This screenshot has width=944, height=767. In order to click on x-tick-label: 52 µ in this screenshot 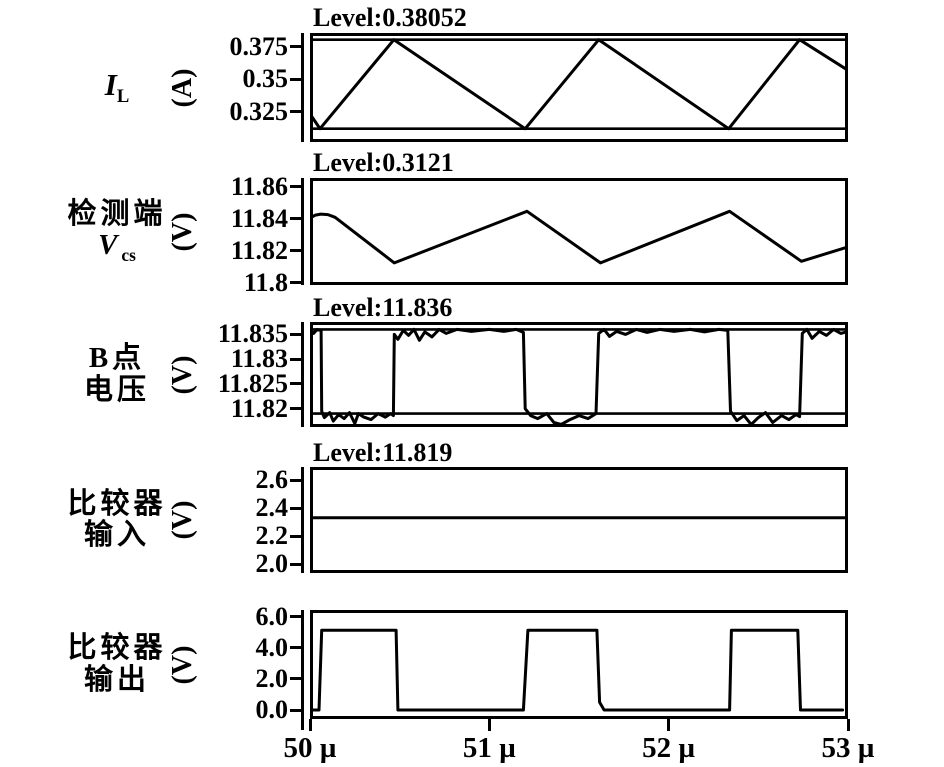, I will do `click(669, 748)`.